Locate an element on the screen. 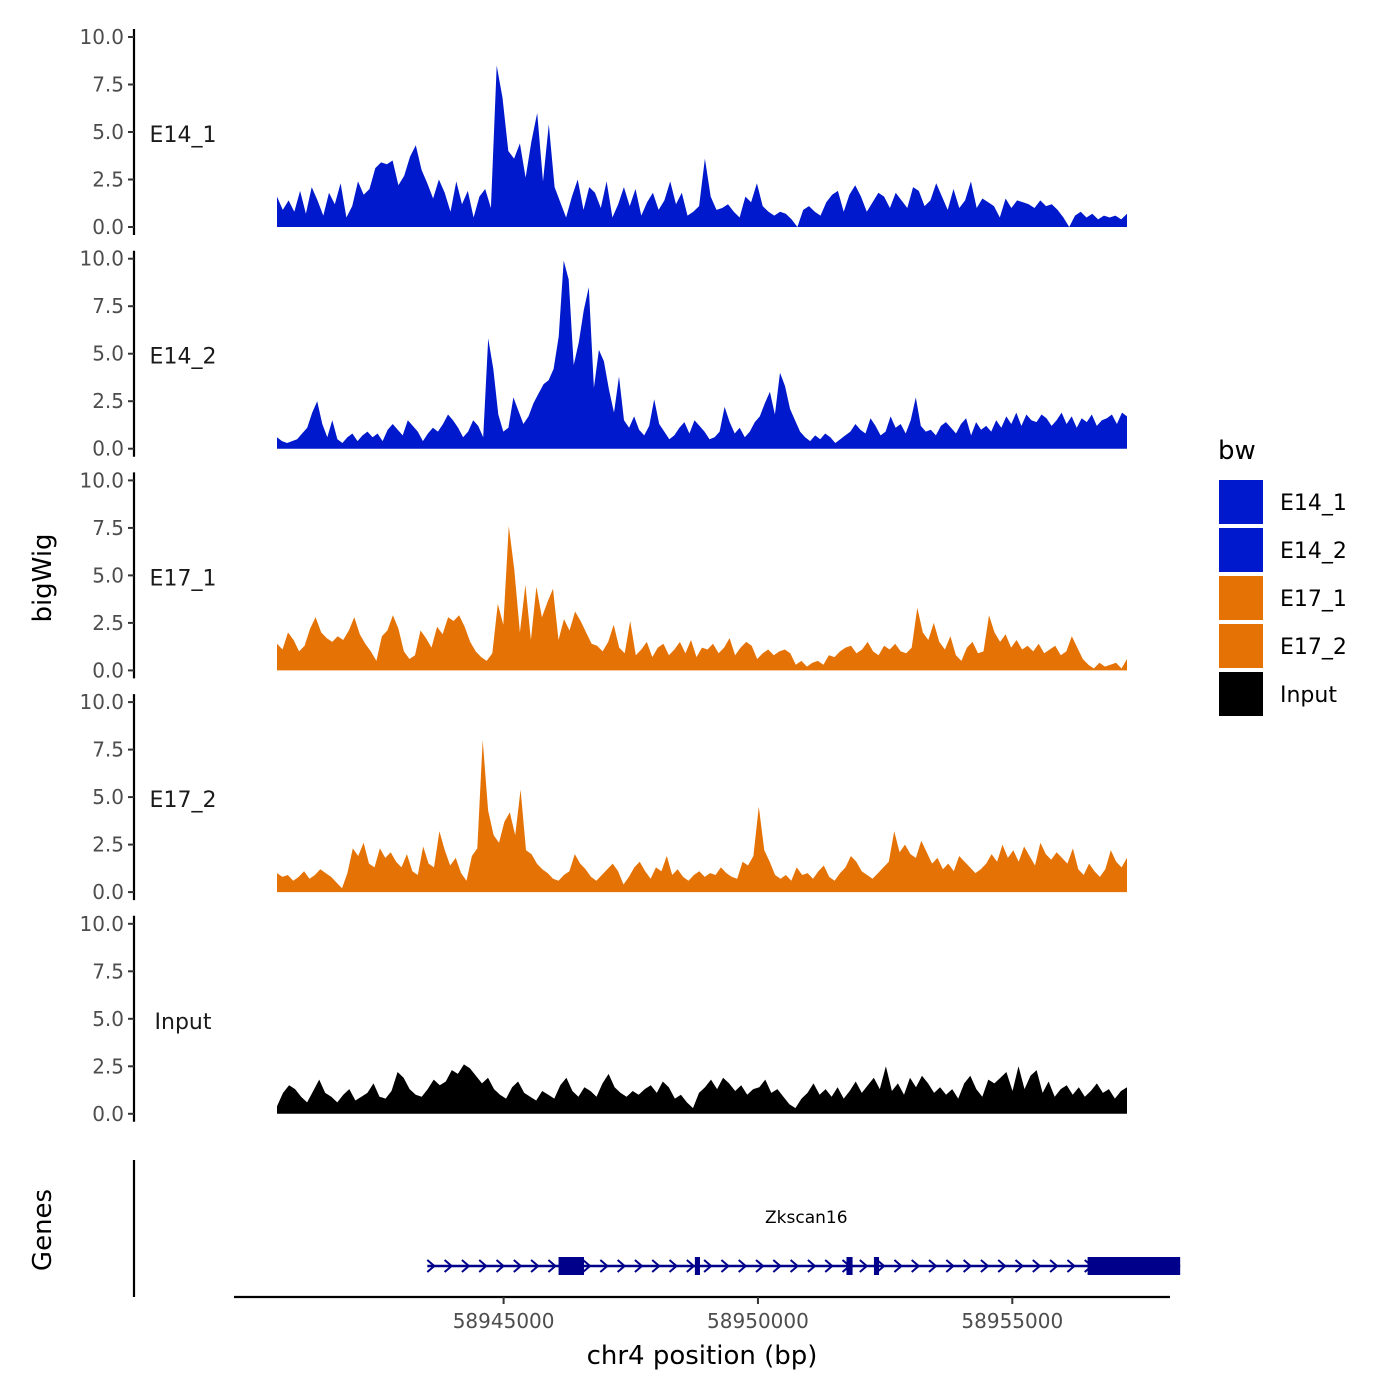  track-panel-E14_1: 0.0 2.5 5.0 7.5 10.0 E14_1 is located at coordinates (603, 132).